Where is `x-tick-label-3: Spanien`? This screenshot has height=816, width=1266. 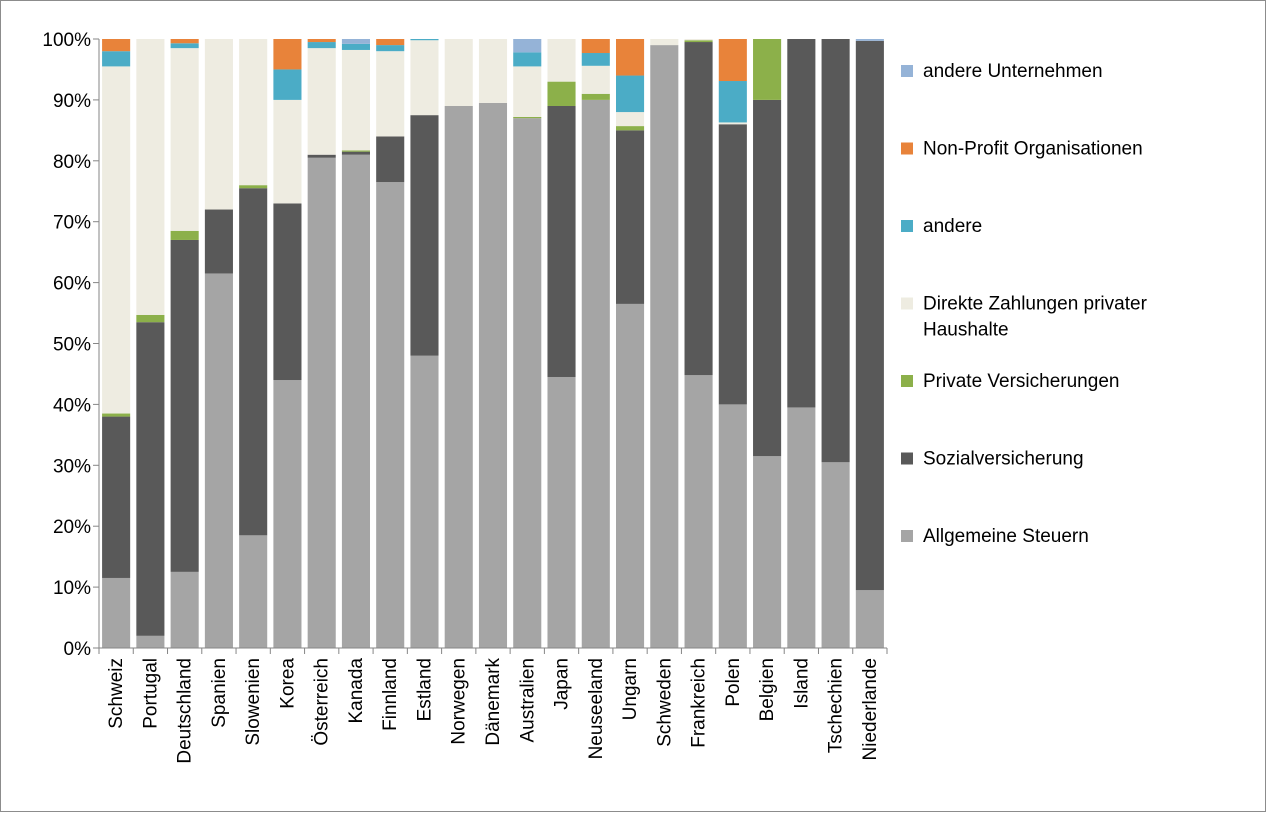 x-tick-label-3: Spanien is located at coordinates (219, 693).